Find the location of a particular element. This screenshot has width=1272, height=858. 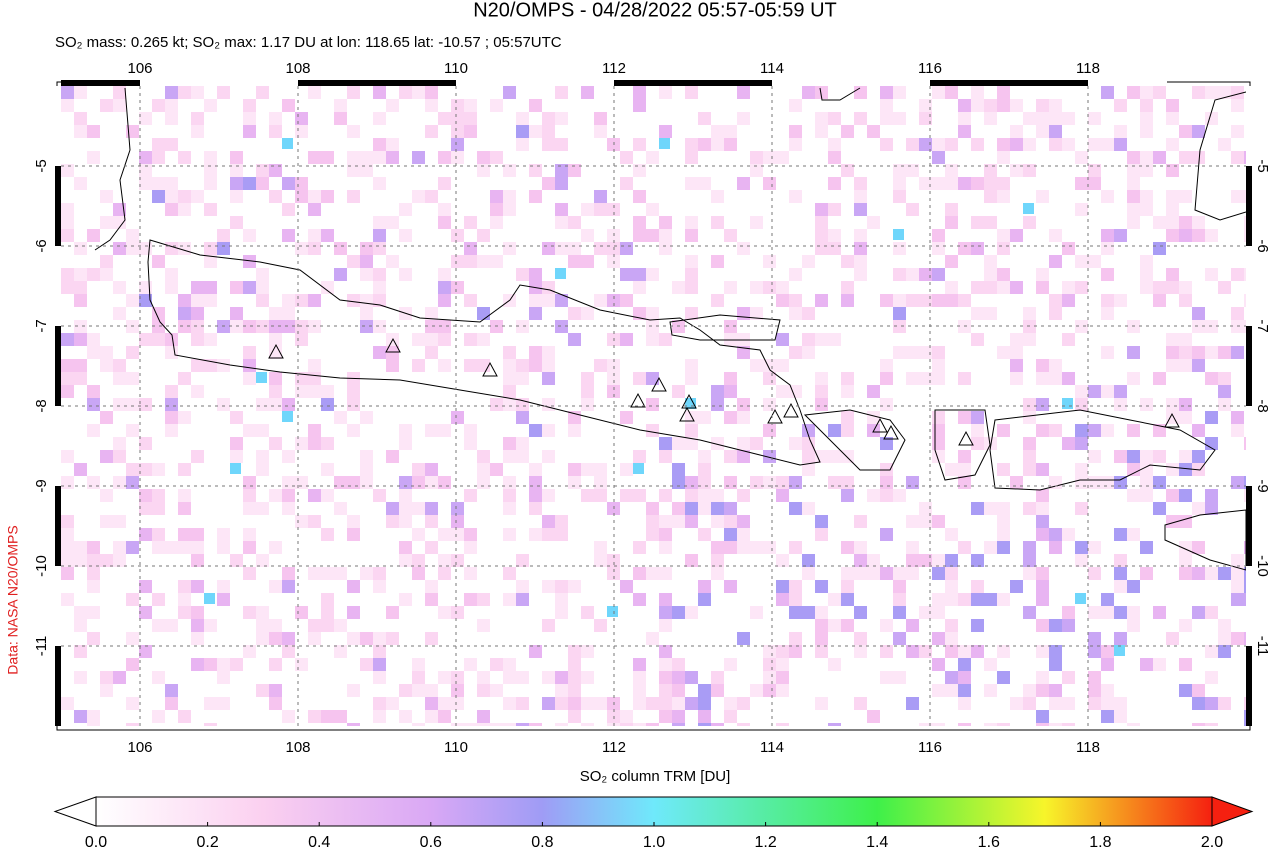

lat-tick-label: -10 is located at coordinates (1262, 566).